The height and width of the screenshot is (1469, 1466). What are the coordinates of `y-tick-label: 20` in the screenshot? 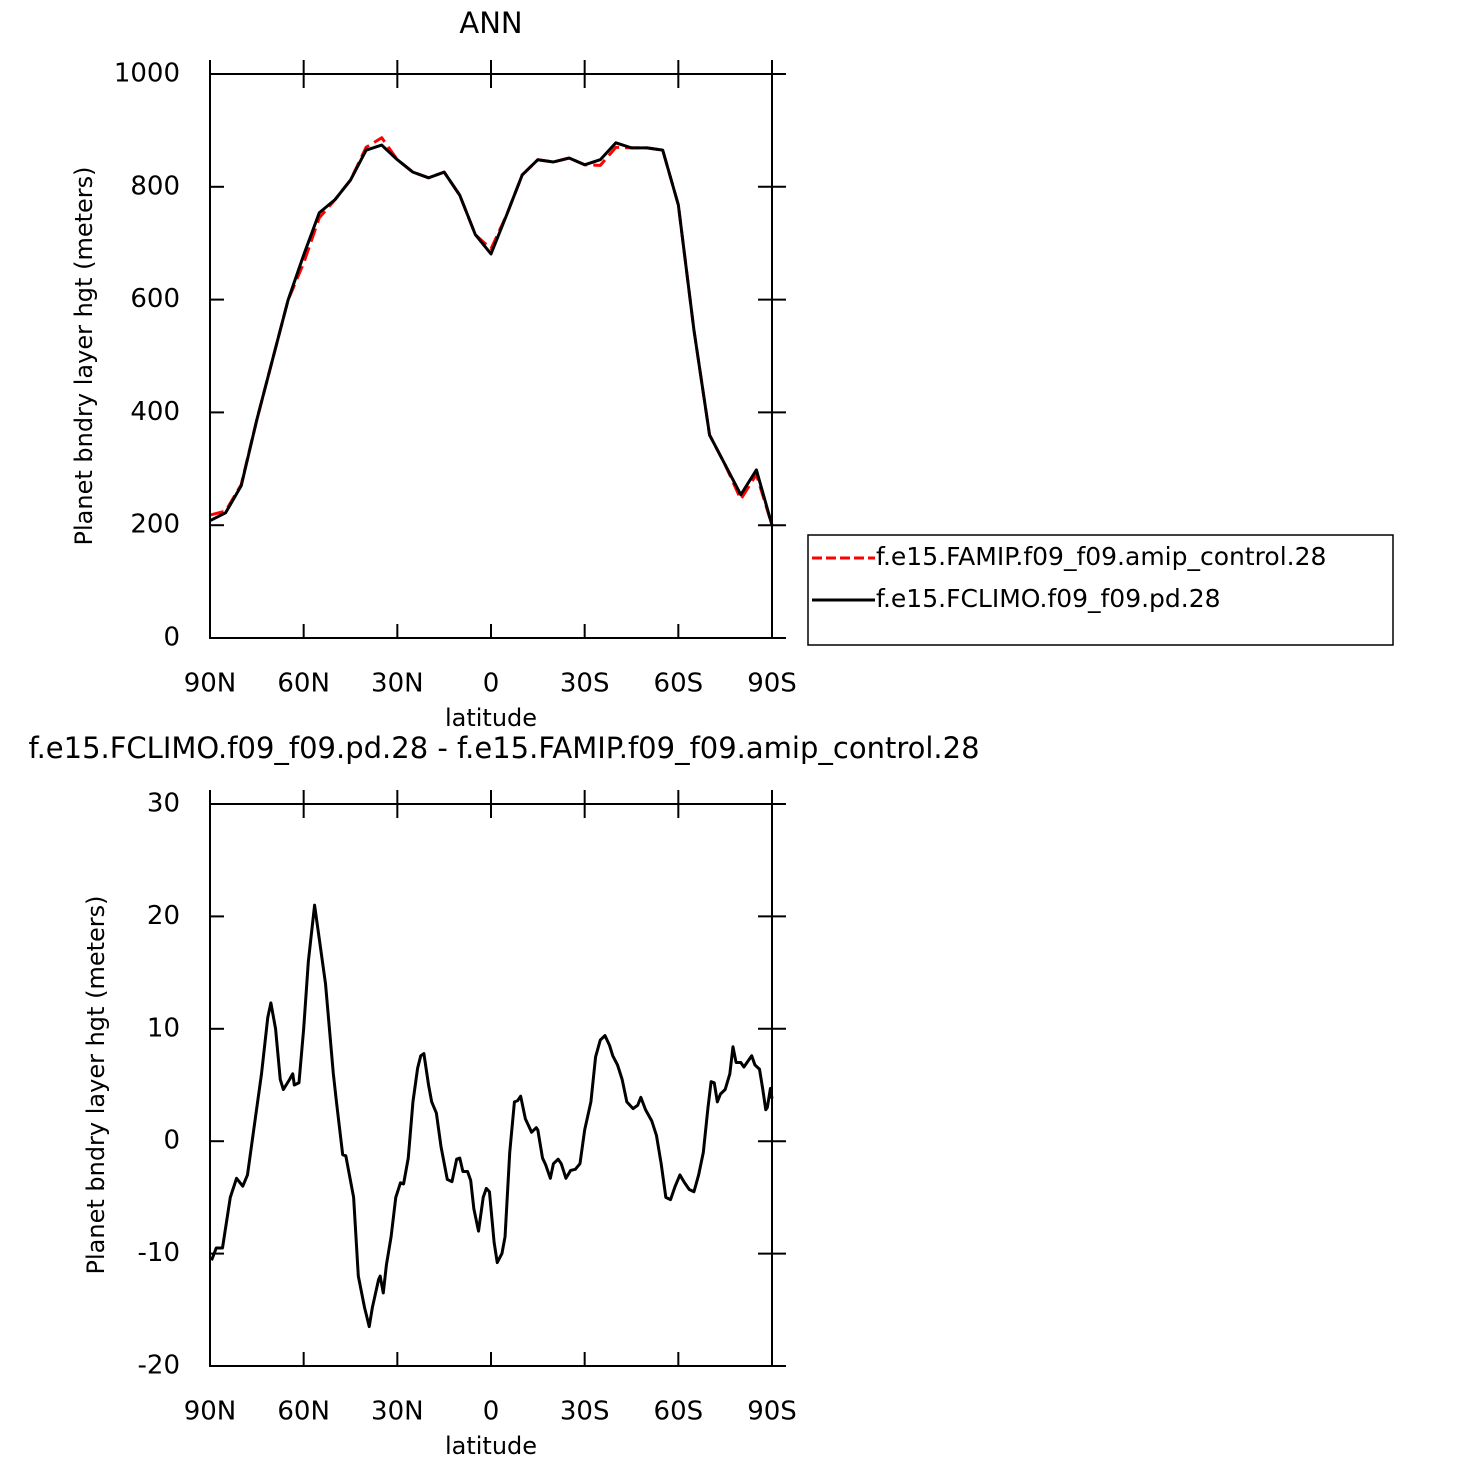 It's located at (163, 916).